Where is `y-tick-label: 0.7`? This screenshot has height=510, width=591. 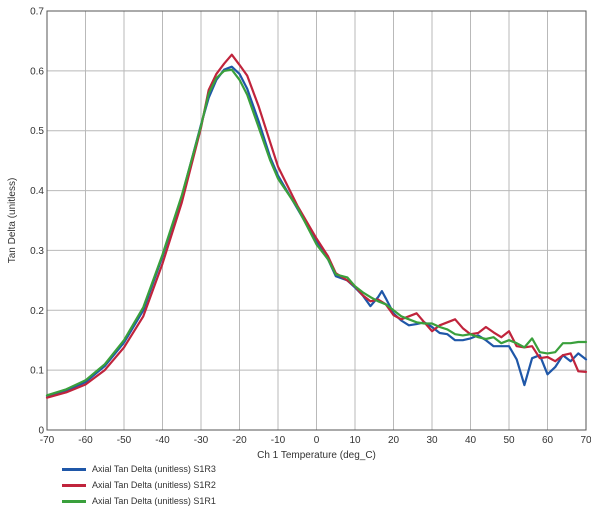
y-tick-label: 0.7 is located at coordinates (37, 12).